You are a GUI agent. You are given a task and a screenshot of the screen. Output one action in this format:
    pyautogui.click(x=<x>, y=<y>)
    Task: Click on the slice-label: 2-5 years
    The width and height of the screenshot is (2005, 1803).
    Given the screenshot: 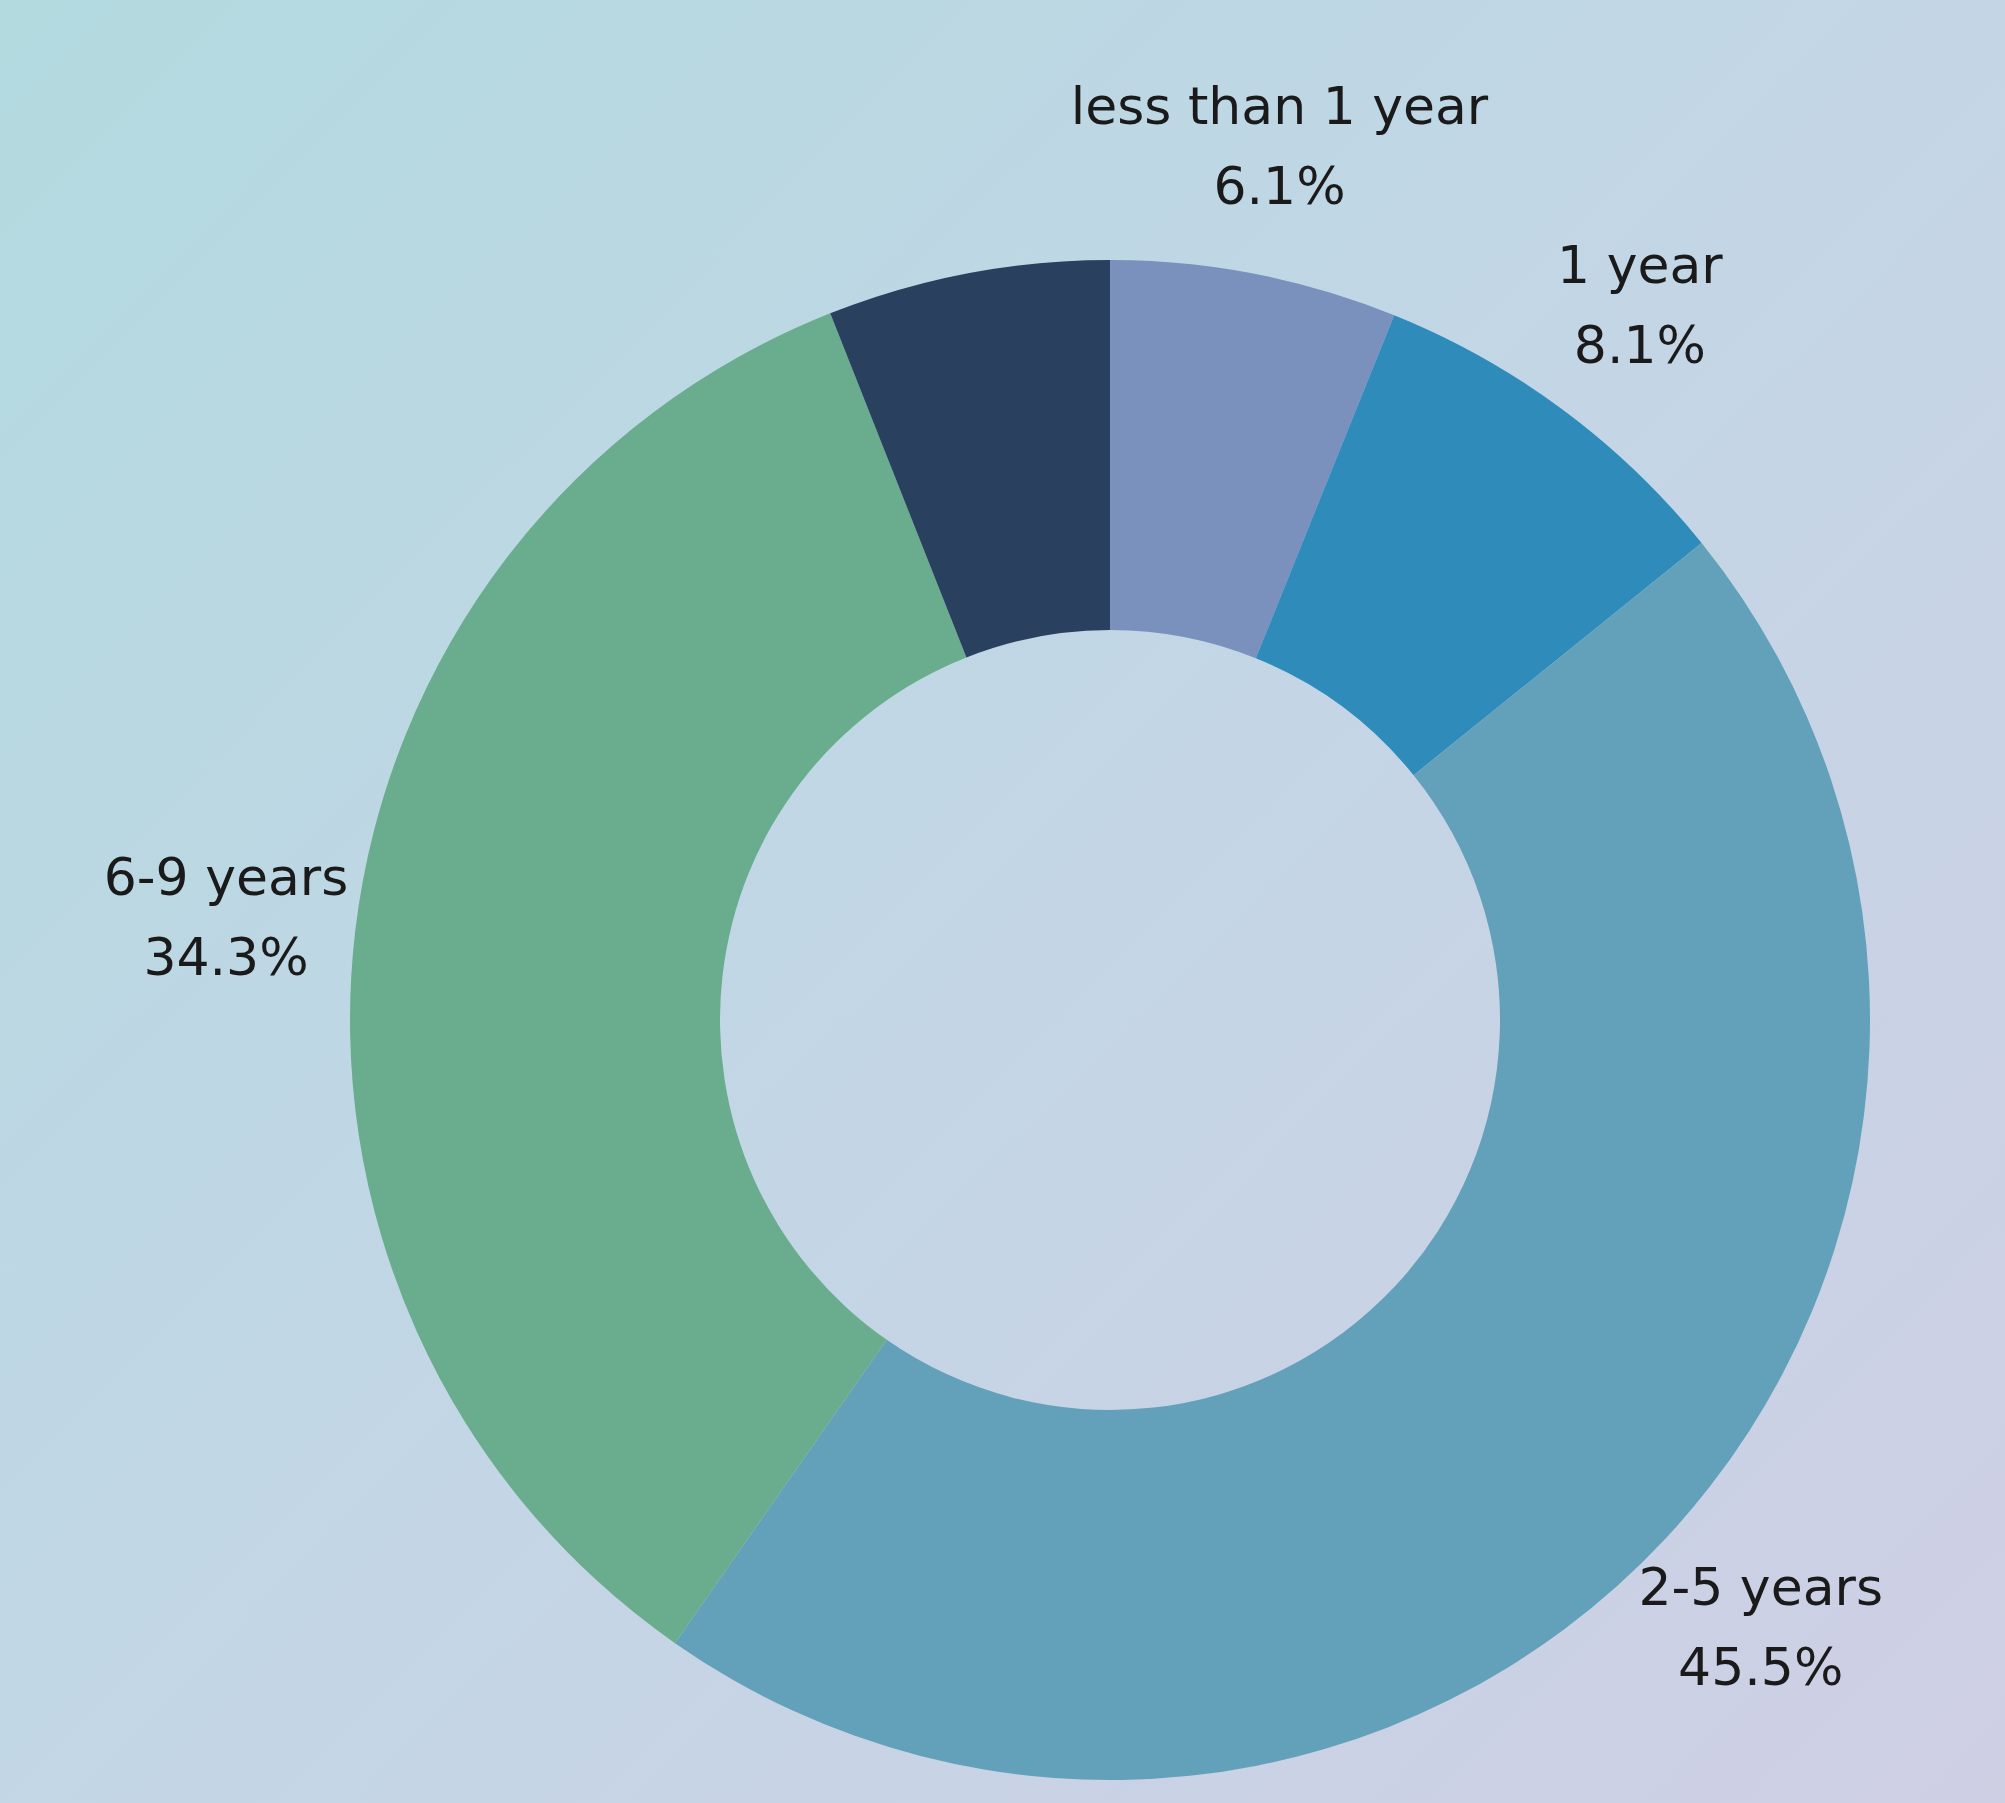 What is the action you would take?
    pyautogui.click(x=1760, y=1587)
    